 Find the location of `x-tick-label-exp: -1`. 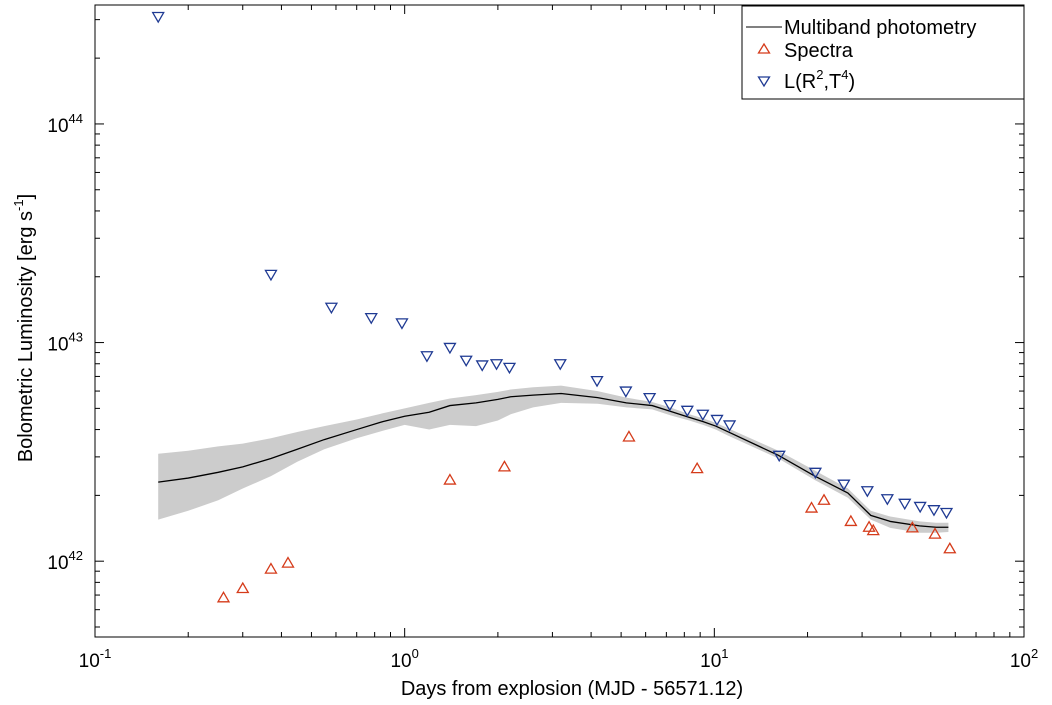

x-tick-label-exp: -1 is located at coordinates (106, 653).